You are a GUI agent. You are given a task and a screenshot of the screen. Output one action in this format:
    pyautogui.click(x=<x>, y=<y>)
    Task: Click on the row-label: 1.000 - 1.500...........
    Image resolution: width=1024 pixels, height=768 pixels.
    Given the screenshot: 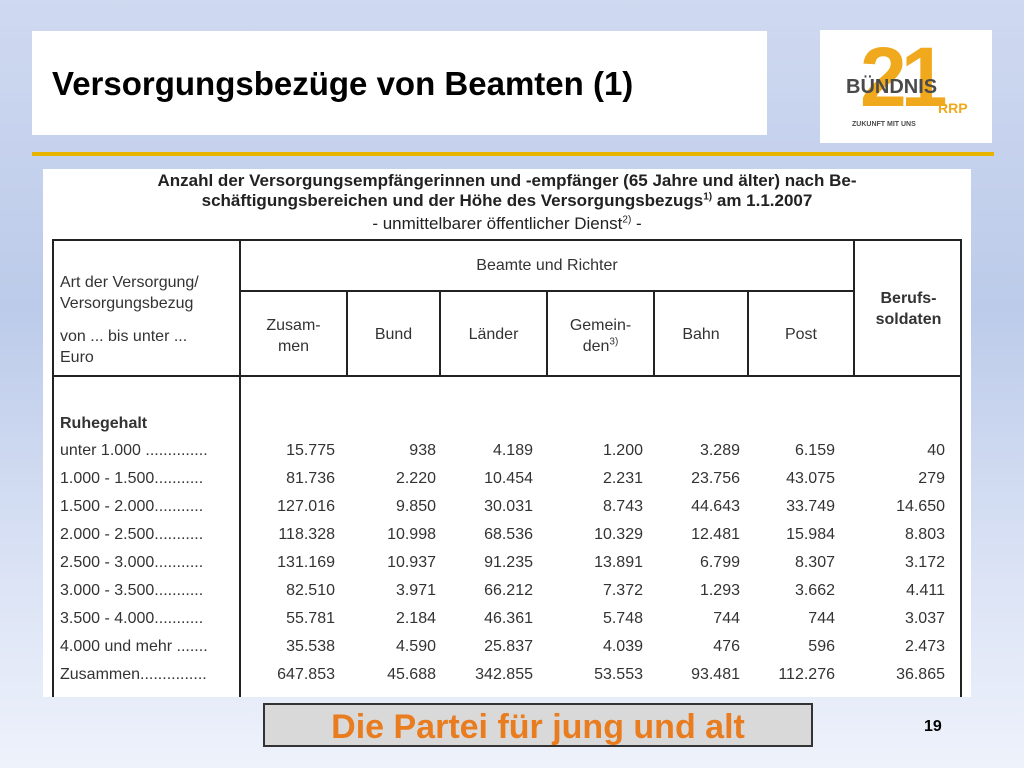 What is the action you would take?
    pyautogui.click(x=132, y=478)
    